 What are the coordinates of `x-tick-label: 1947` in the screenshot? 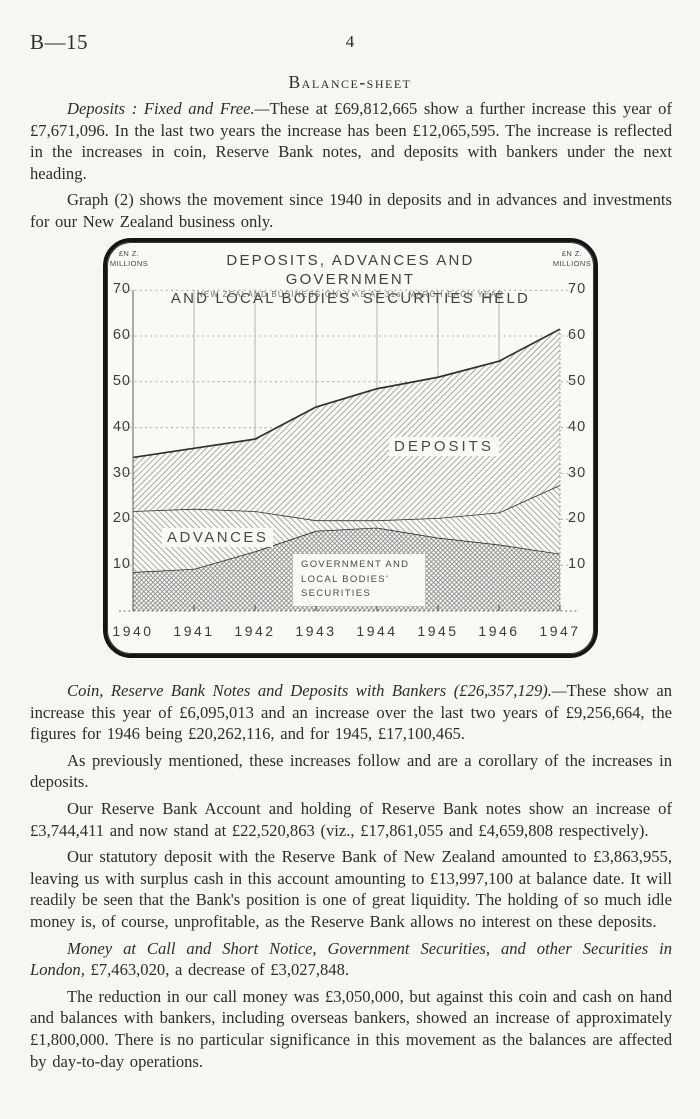 It's located at (560, 631).